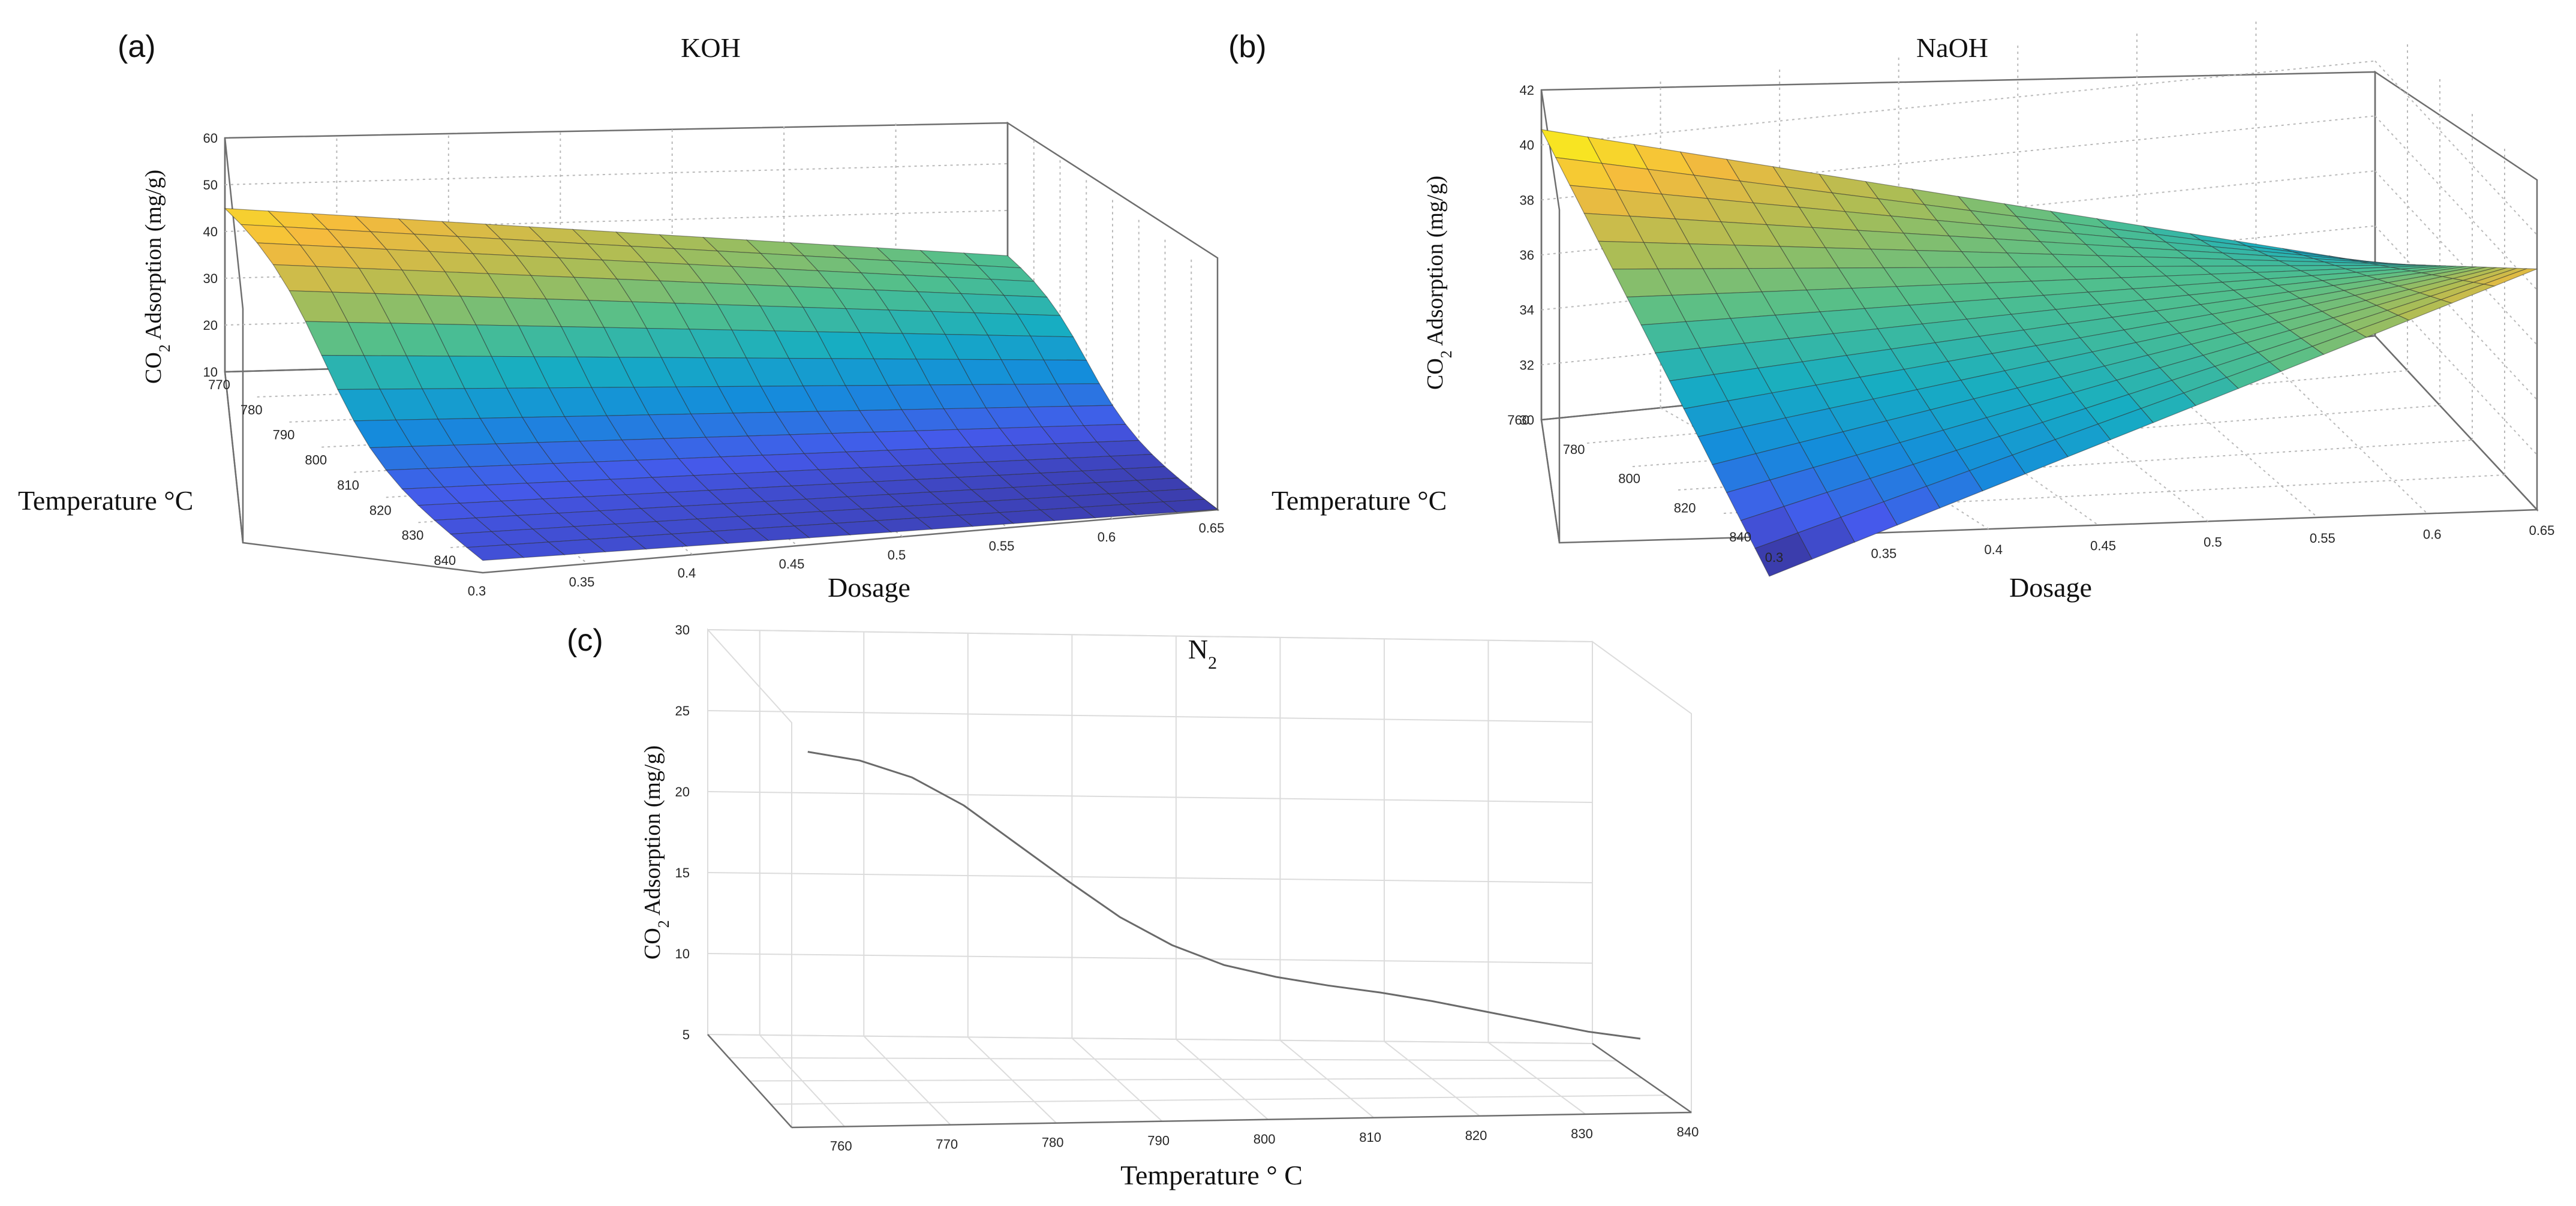 Image resolution: width=2576 pixels, height=1206 pixels. Describe the element at coordinates (381, 510) in the screenshot. I see `y-tick-a: 820` at that location.